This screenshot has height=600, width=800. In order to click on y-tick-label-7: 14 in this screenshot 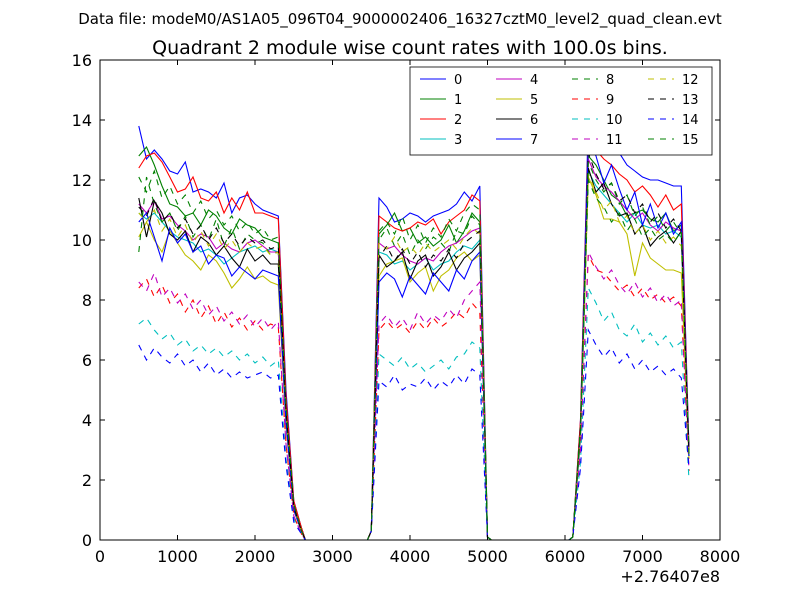, I will do `click(82, 120)`.